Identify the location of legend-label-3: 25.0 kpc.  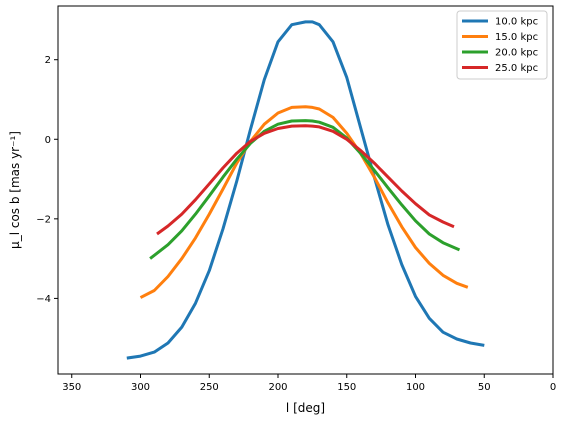
(516, 68).